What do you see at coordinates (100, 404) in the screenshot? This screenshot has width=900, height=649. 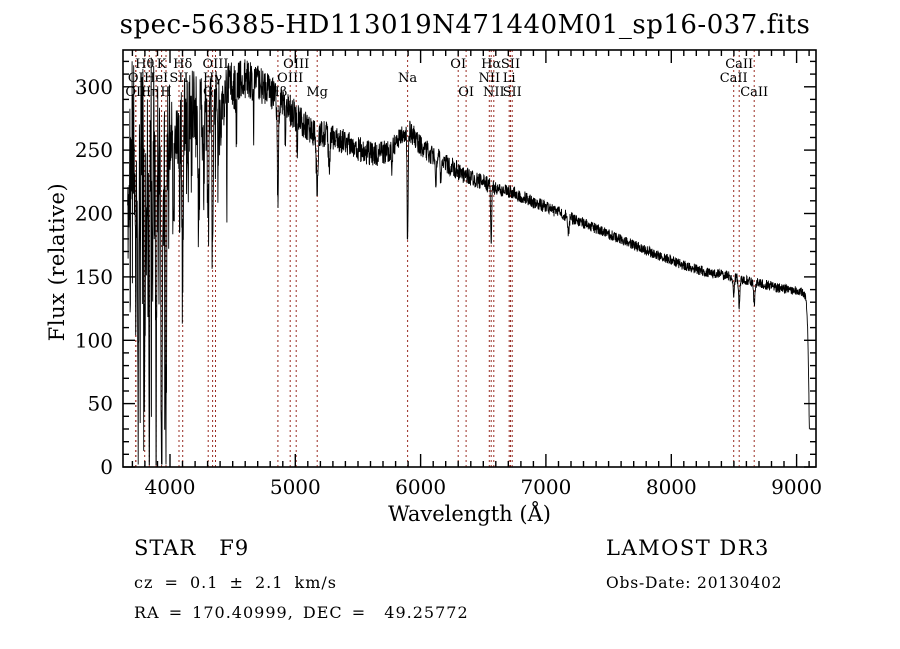 I see `y-tick-label: 50` at bounding box center [100, 404].